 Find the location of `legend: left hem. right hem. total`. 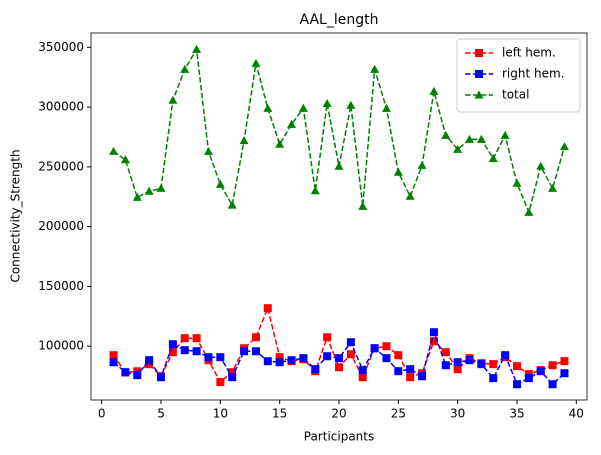

legend: left hem. right hem. total is located at coordinates (518, 75).